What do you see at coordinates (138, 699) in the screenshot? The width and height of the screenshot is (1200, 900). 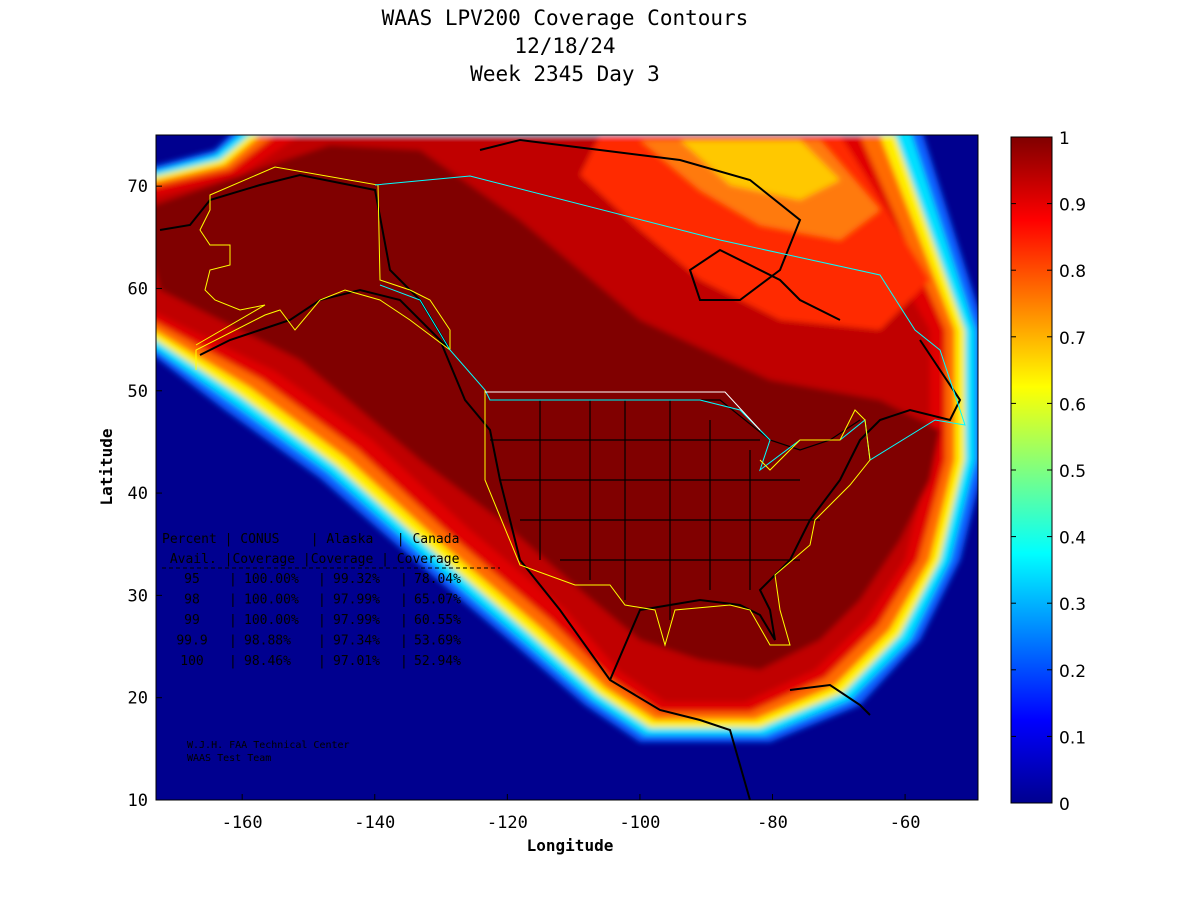 I see `y-tick-label: 20` at bounding box center [138, 699].